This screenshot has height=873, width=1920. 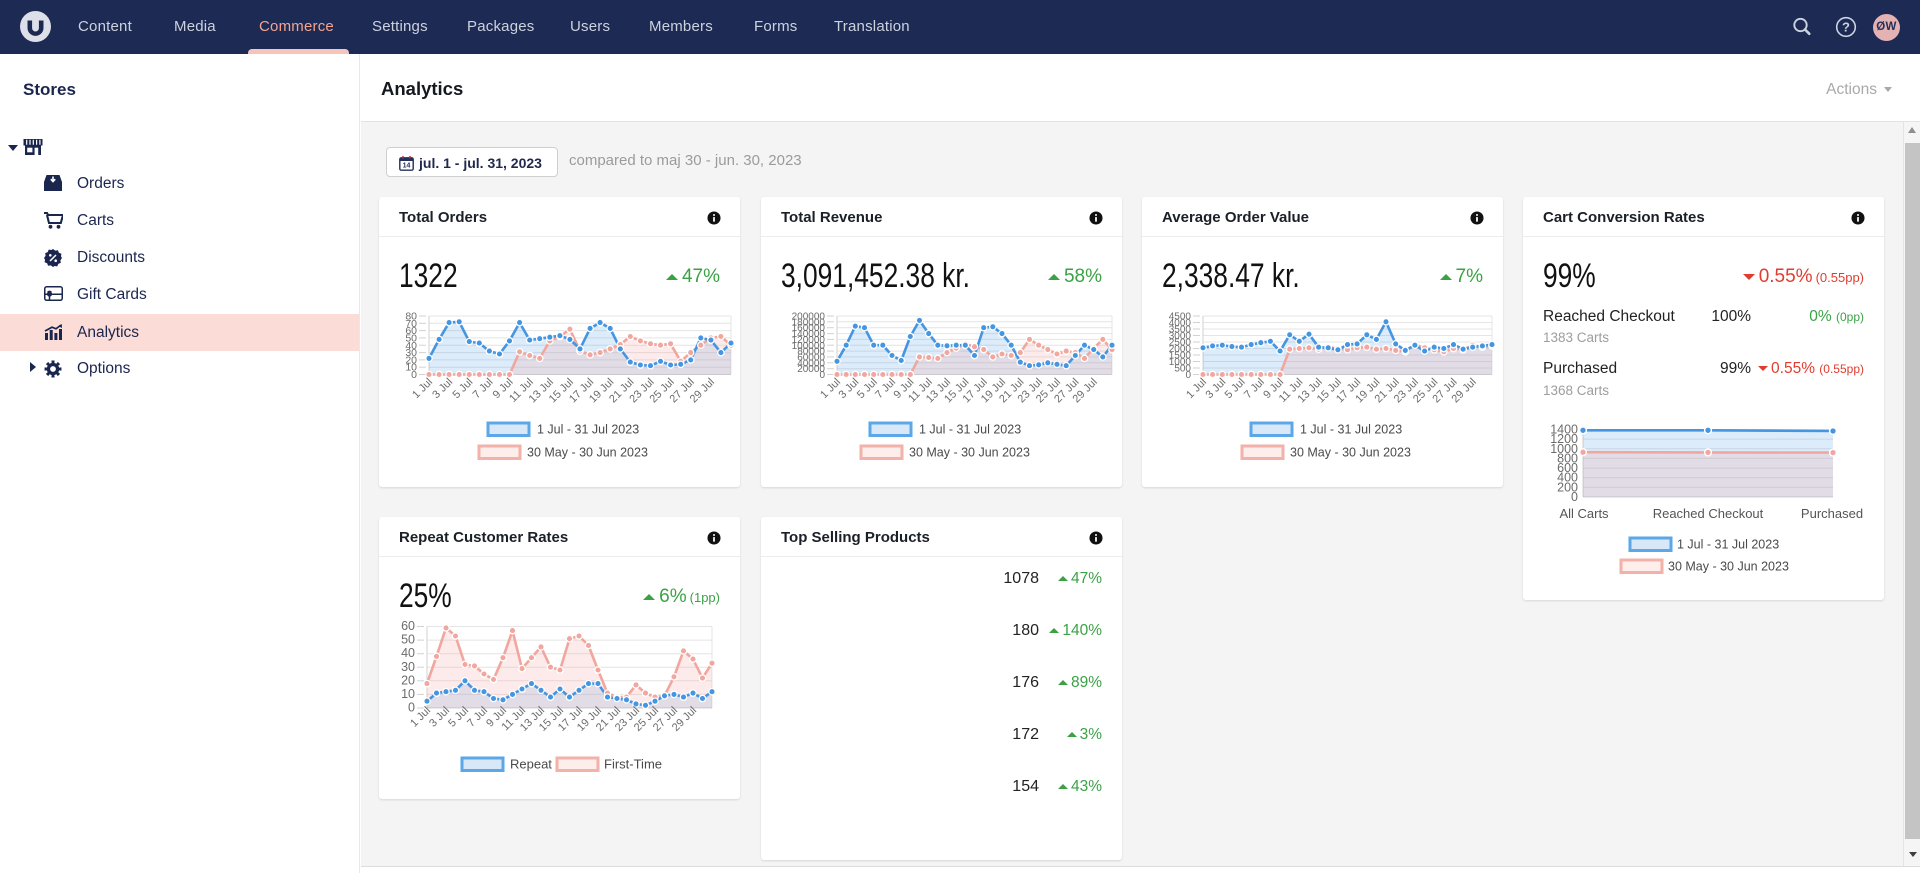 What do you see at coordinates (411, 324) in the screenshot?
I see `svg-text: 70` at bounding box center [411, 324].